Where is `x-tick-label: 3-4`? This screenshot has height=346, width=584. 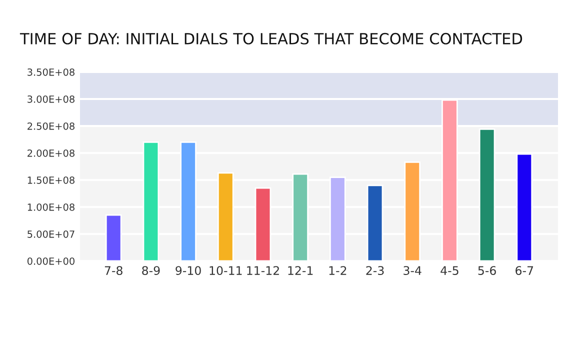 x-tick-label: 3-4 is located at coordinates (413, 270).